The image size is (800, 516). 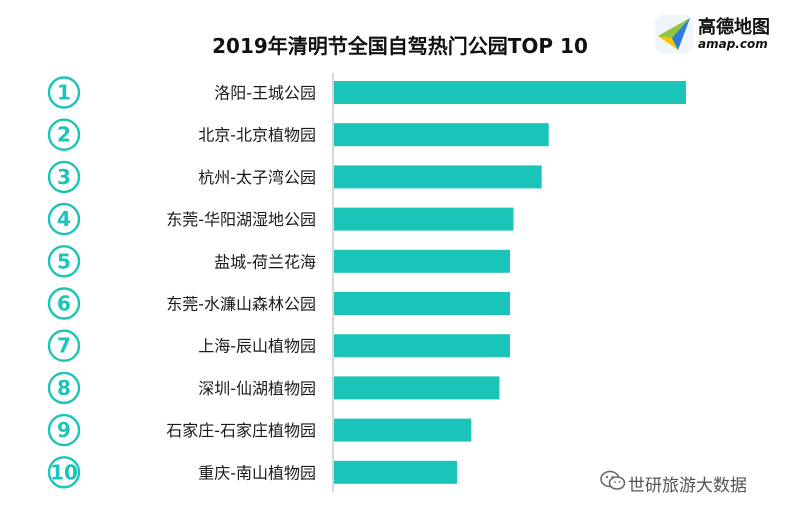 I want to click on rank-number: 6, so click(x=64, y=304).